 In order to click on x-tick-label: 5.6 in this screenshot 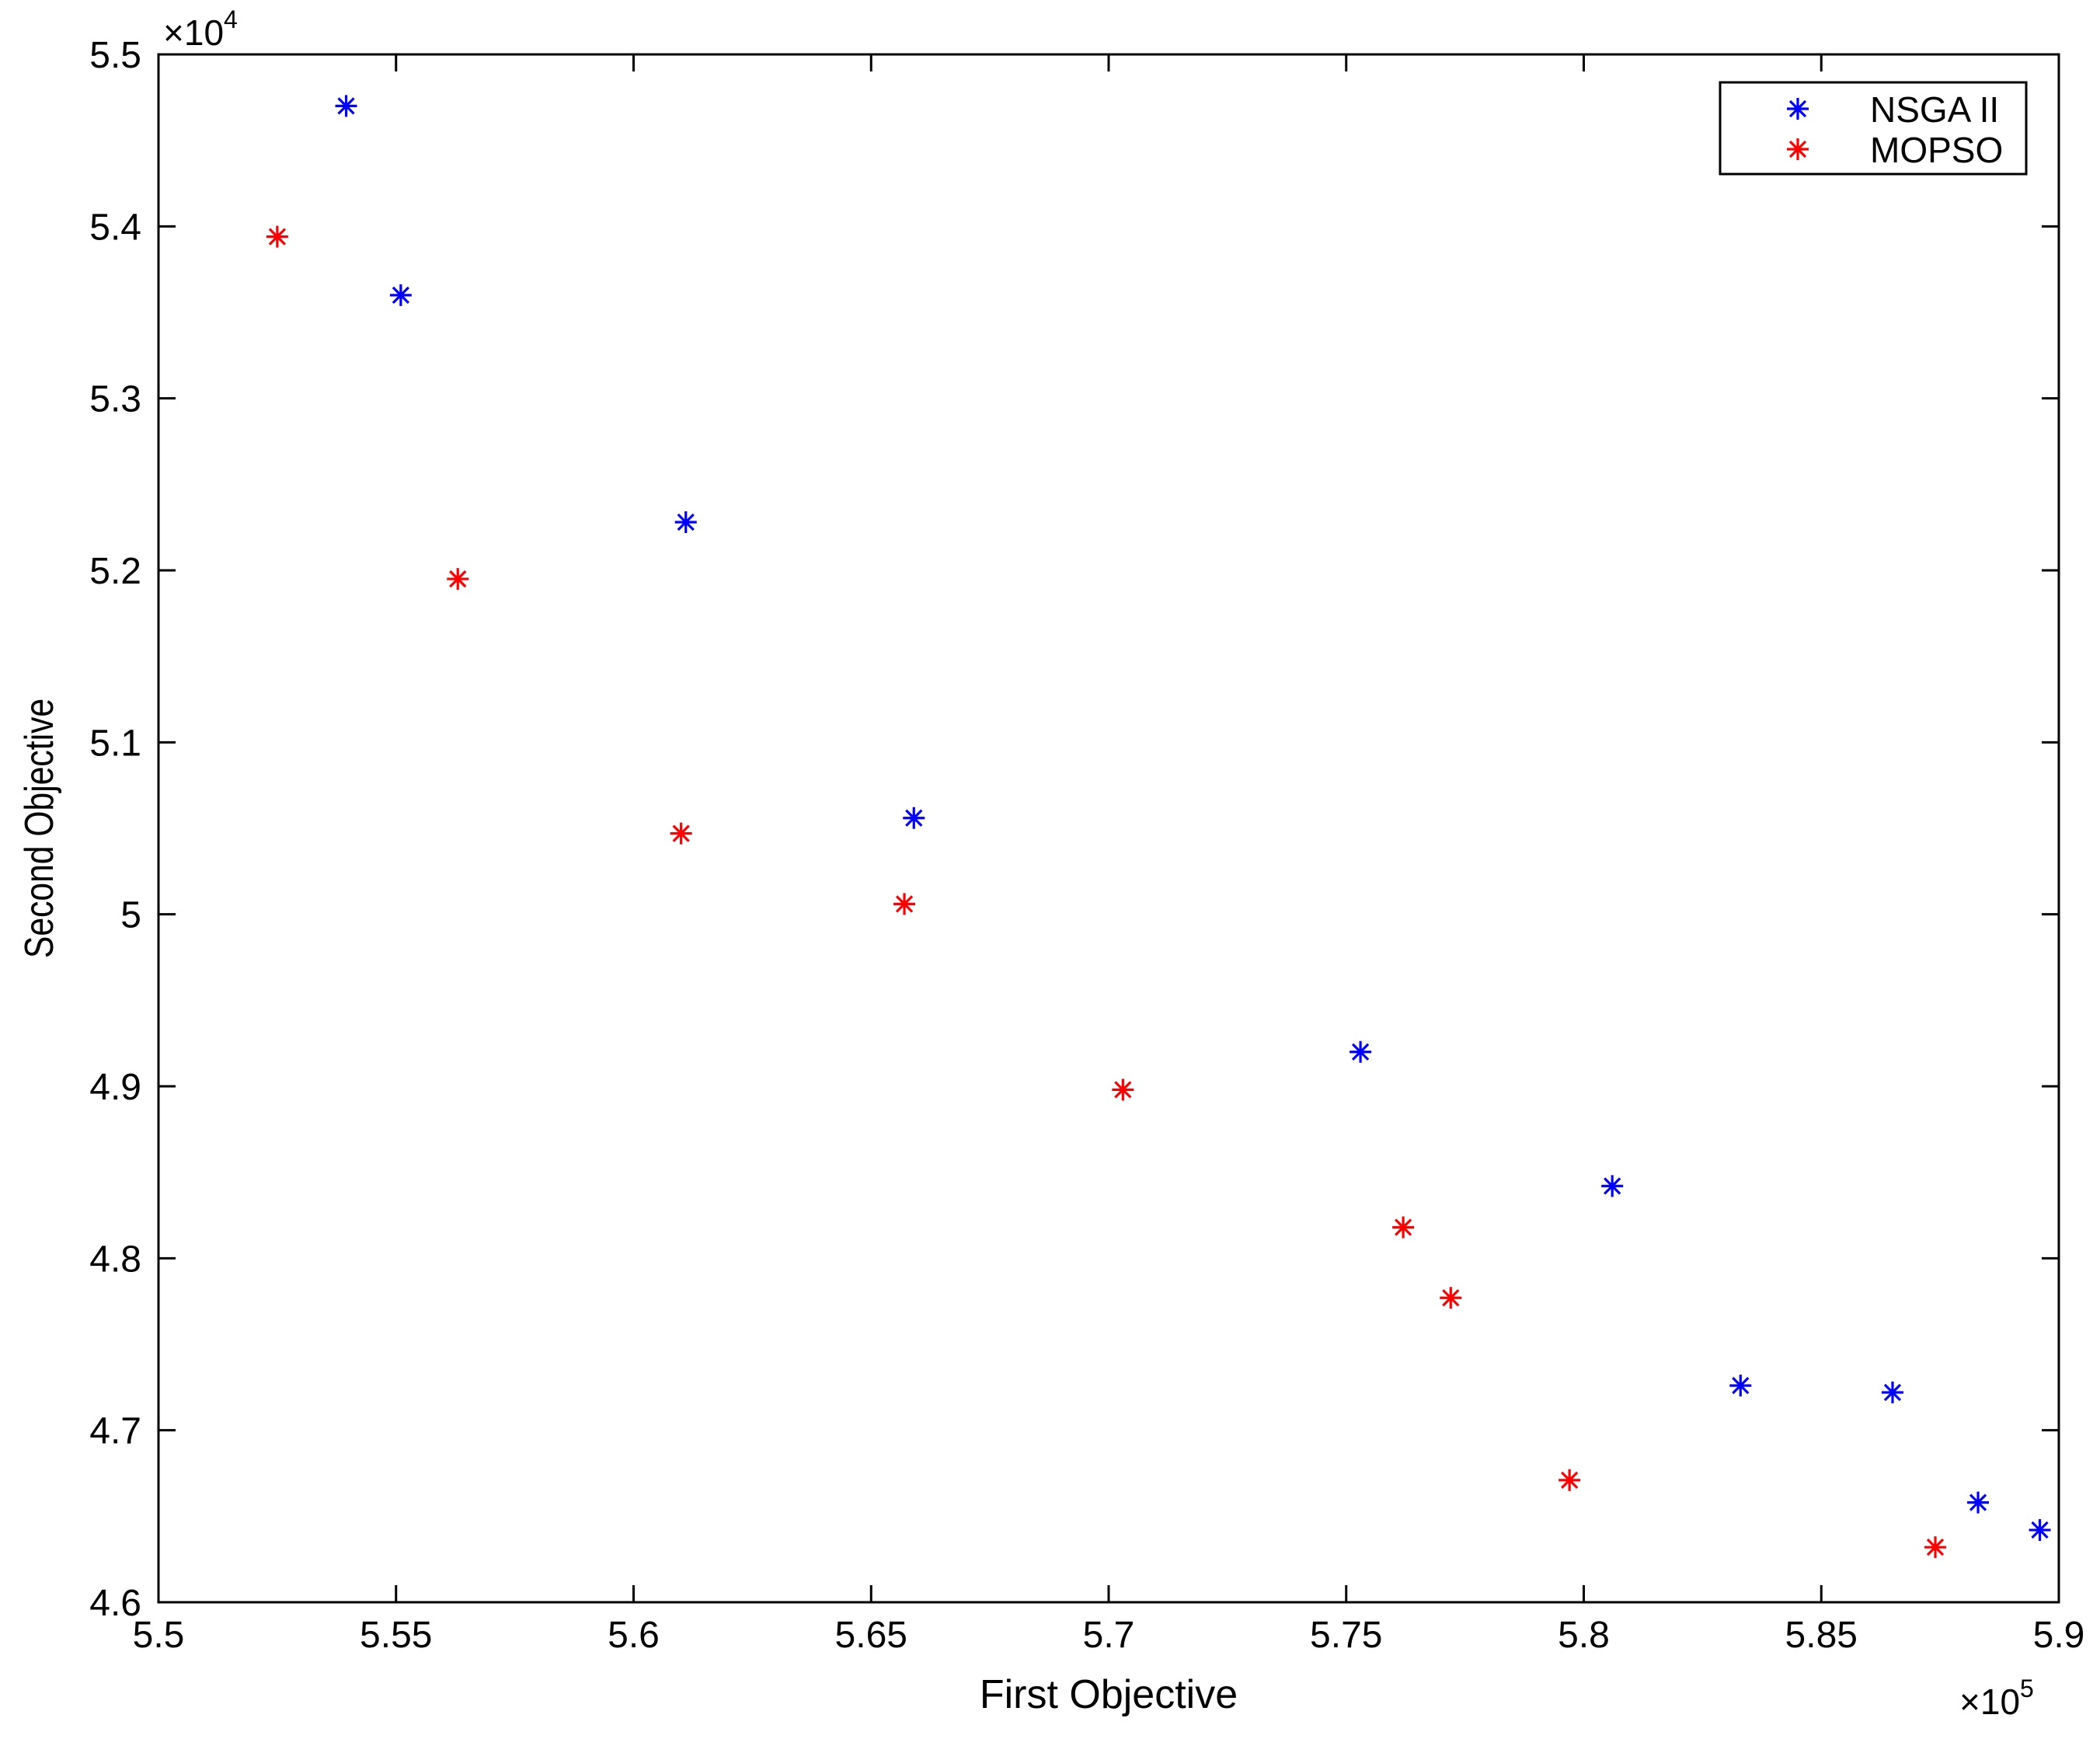, I will do `click(634, 1635)`.